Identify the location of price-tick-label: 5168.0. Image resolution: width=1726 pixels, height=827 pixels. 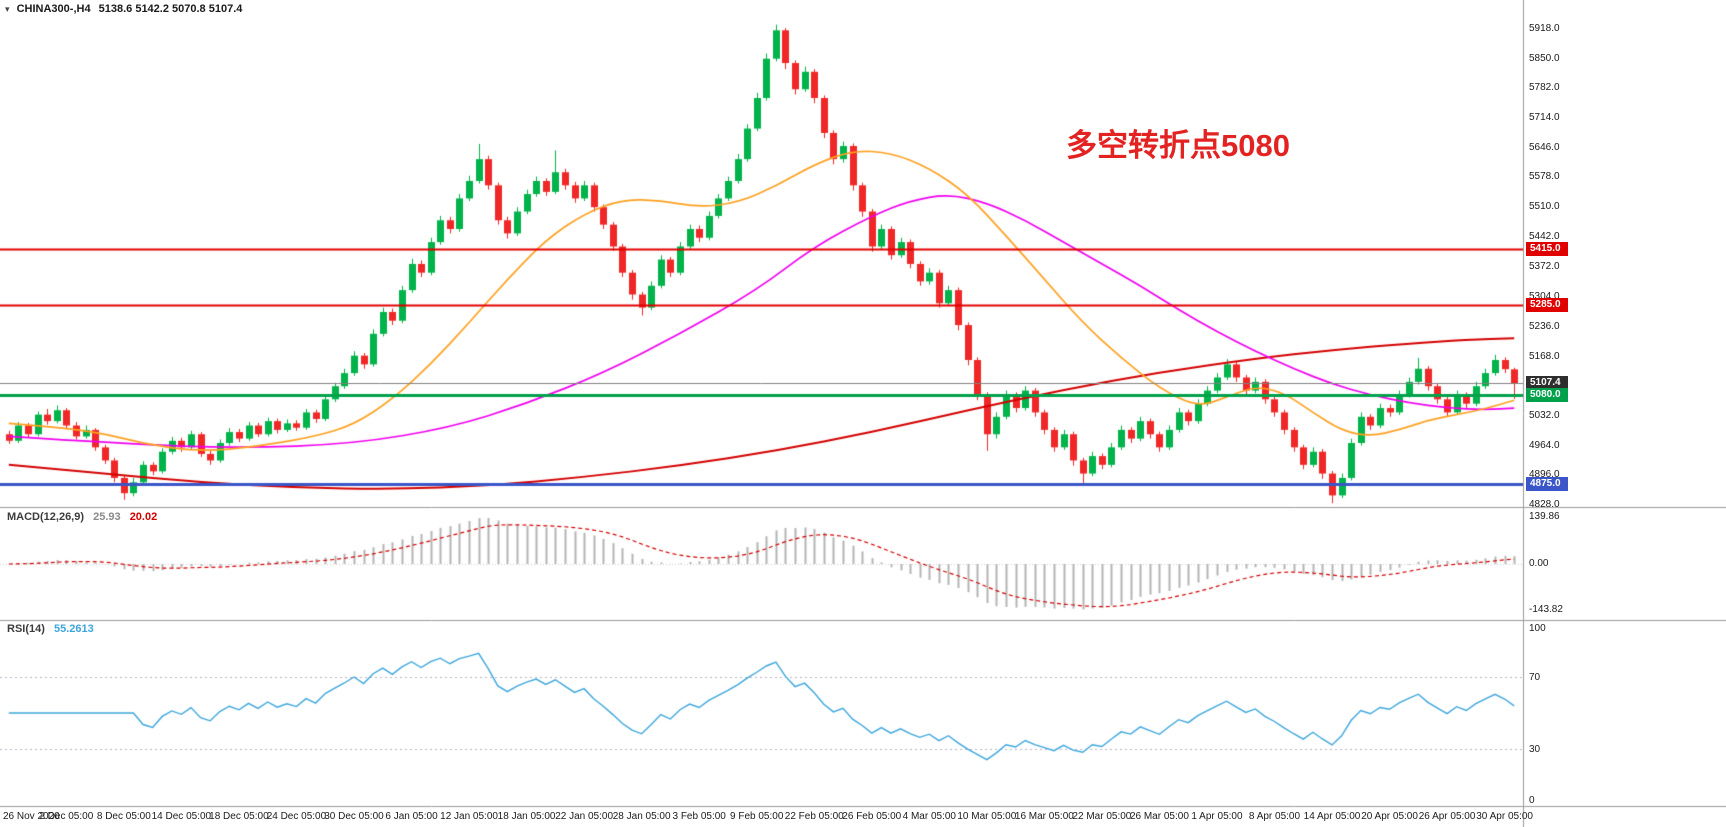
(1544, 356).